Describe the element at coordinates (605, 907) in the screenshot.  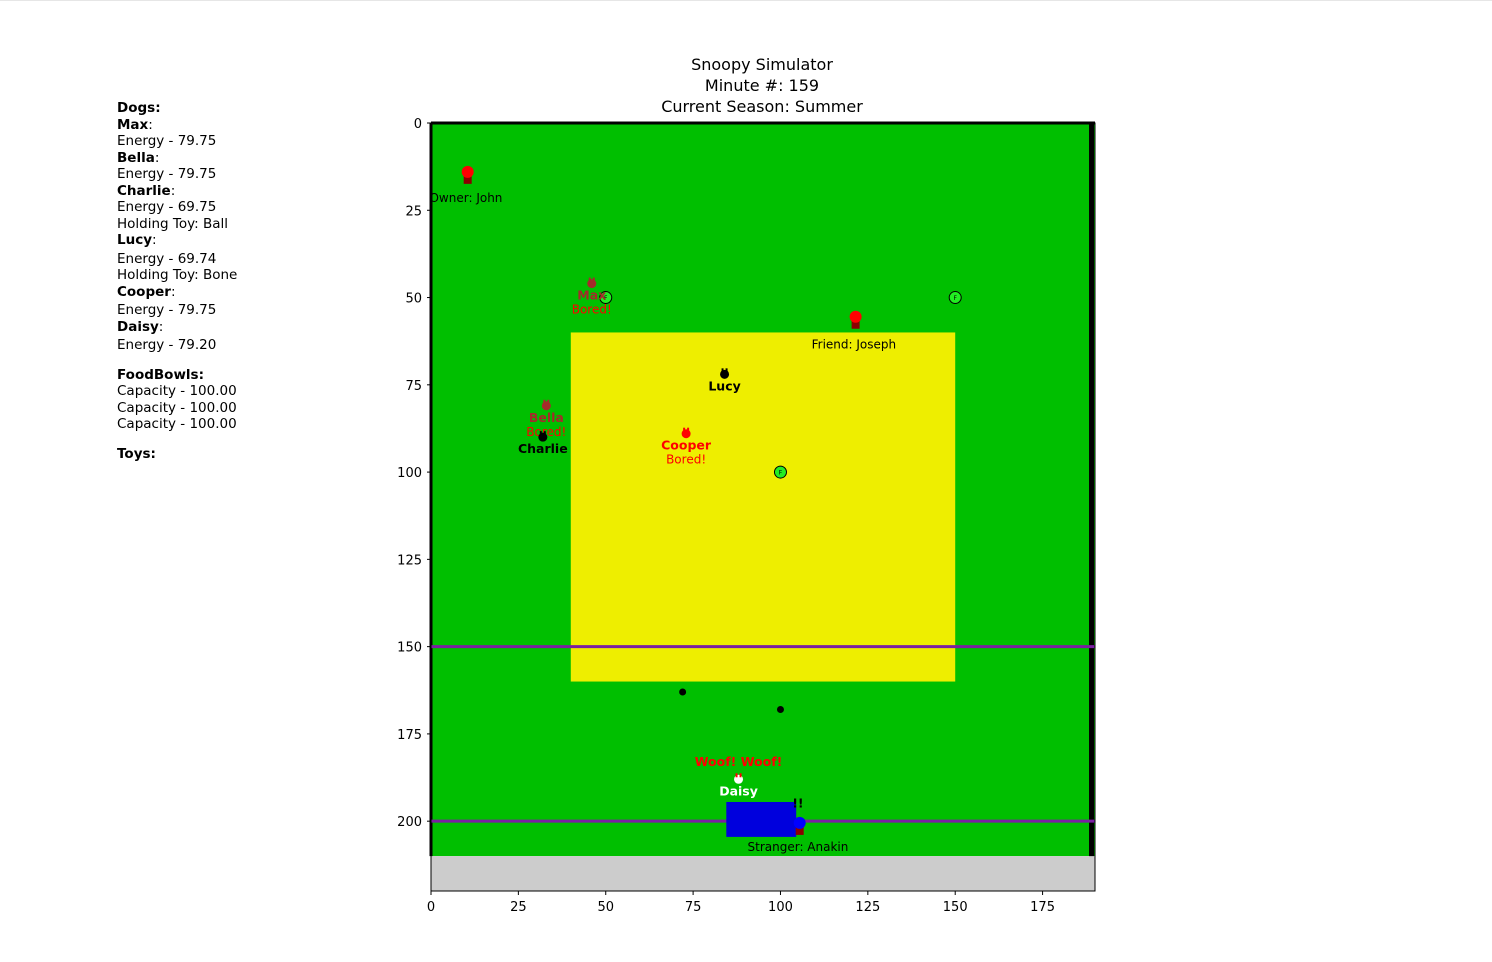
I see `x-tick-label: 50` at that location.